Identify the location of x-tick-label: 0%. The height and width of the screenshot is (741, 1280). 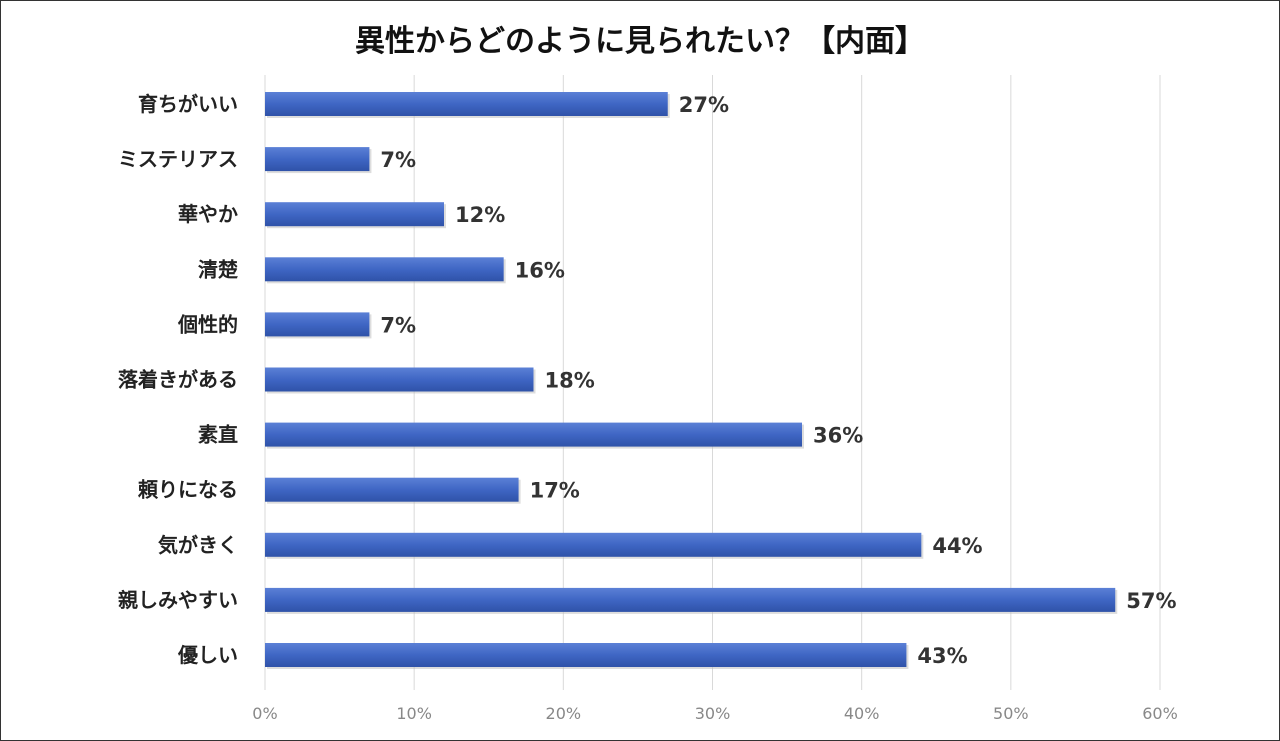
(264, 713).